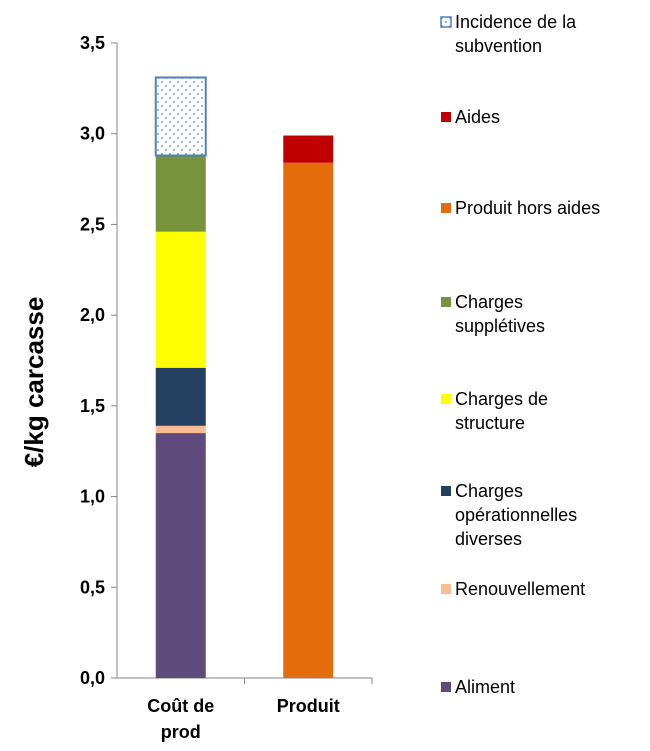 This screenshot has height=751, width=650. Describe the element at coordinates (92, 406) in the screenshot. I see `y-tick-label: 1,5` at that location.